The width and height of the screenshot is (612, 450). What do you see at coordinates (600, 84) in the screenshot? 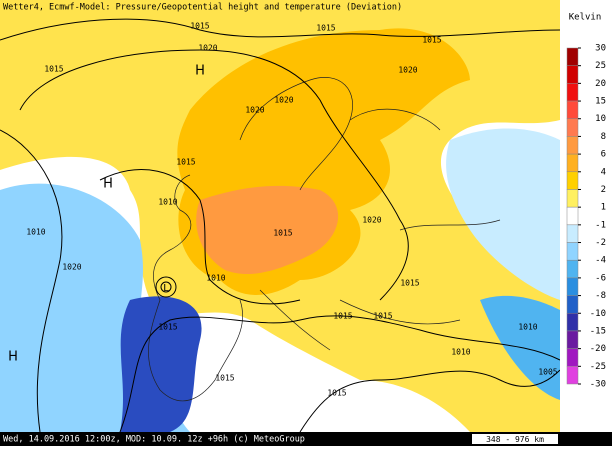
I see `legend-label: 20` at bounding box center [600, 84].